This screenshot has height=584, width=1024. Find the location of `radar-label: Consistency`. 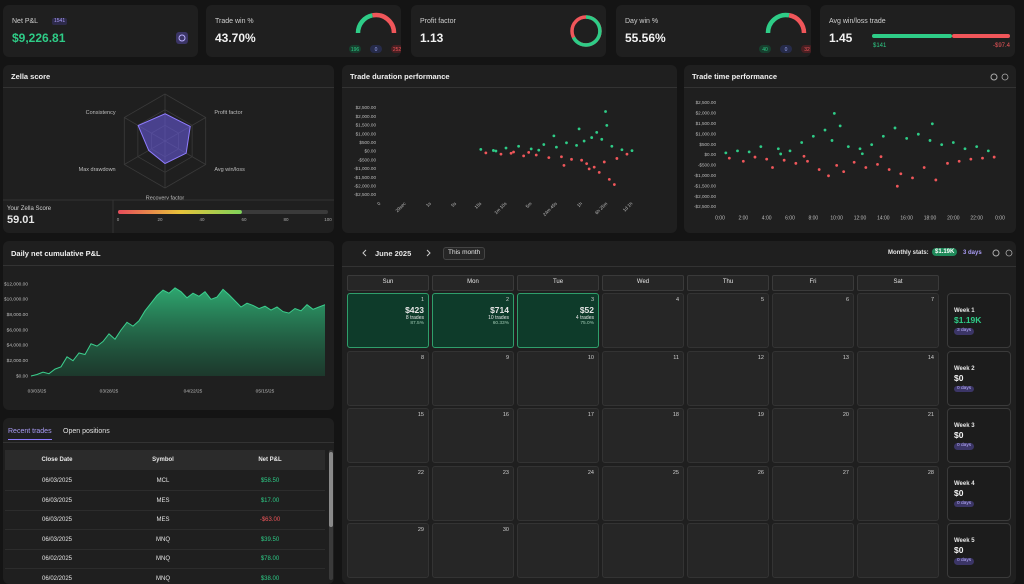

radar-label: Consistency is located at coordinates (101, 113).